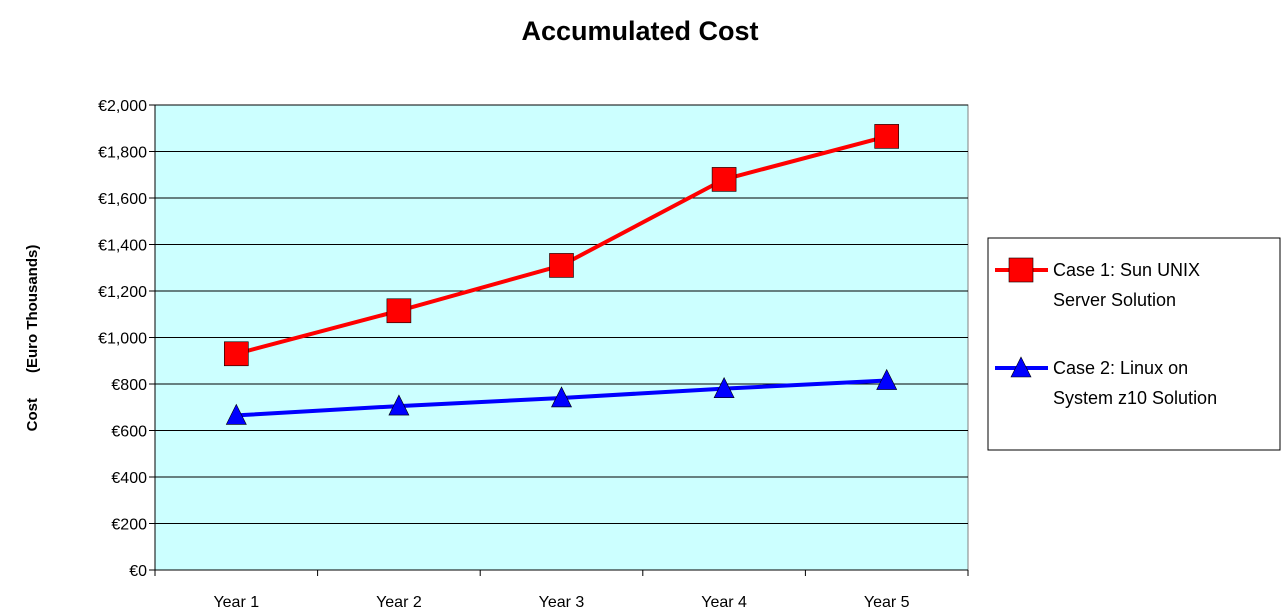 The height and width of the screenshot is (611, 1282). What do you see at coordinates (122, 292) in the screenshot?
I see `y-tick-label: €1,200` at bounding box center [122, 292].